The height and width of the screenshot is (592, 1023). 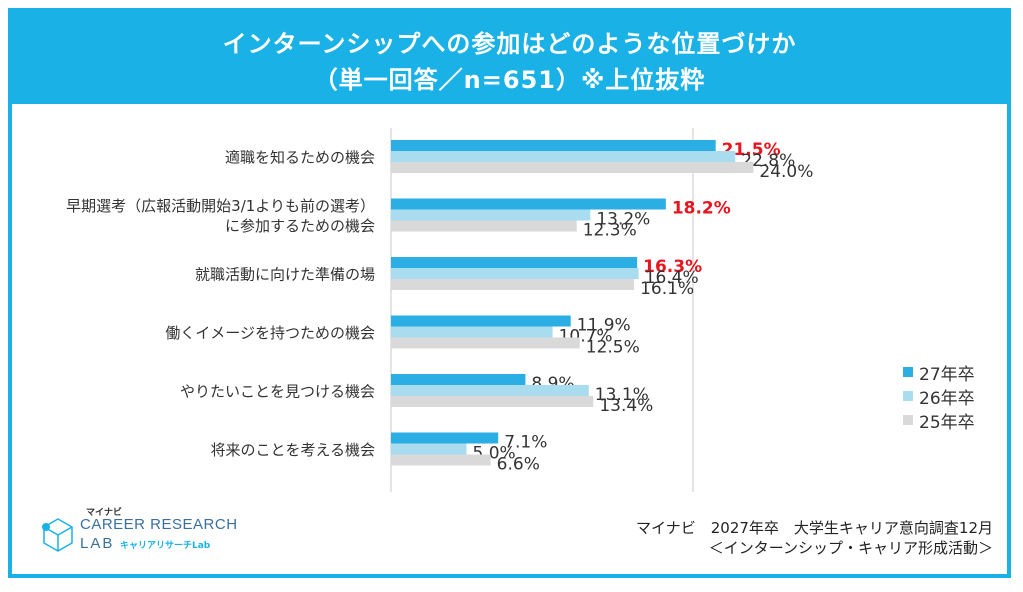 I want to click on source-line1: マイナビ 2027年卒 大学生キャリア意向調査12月, so click(x=814, y=528).